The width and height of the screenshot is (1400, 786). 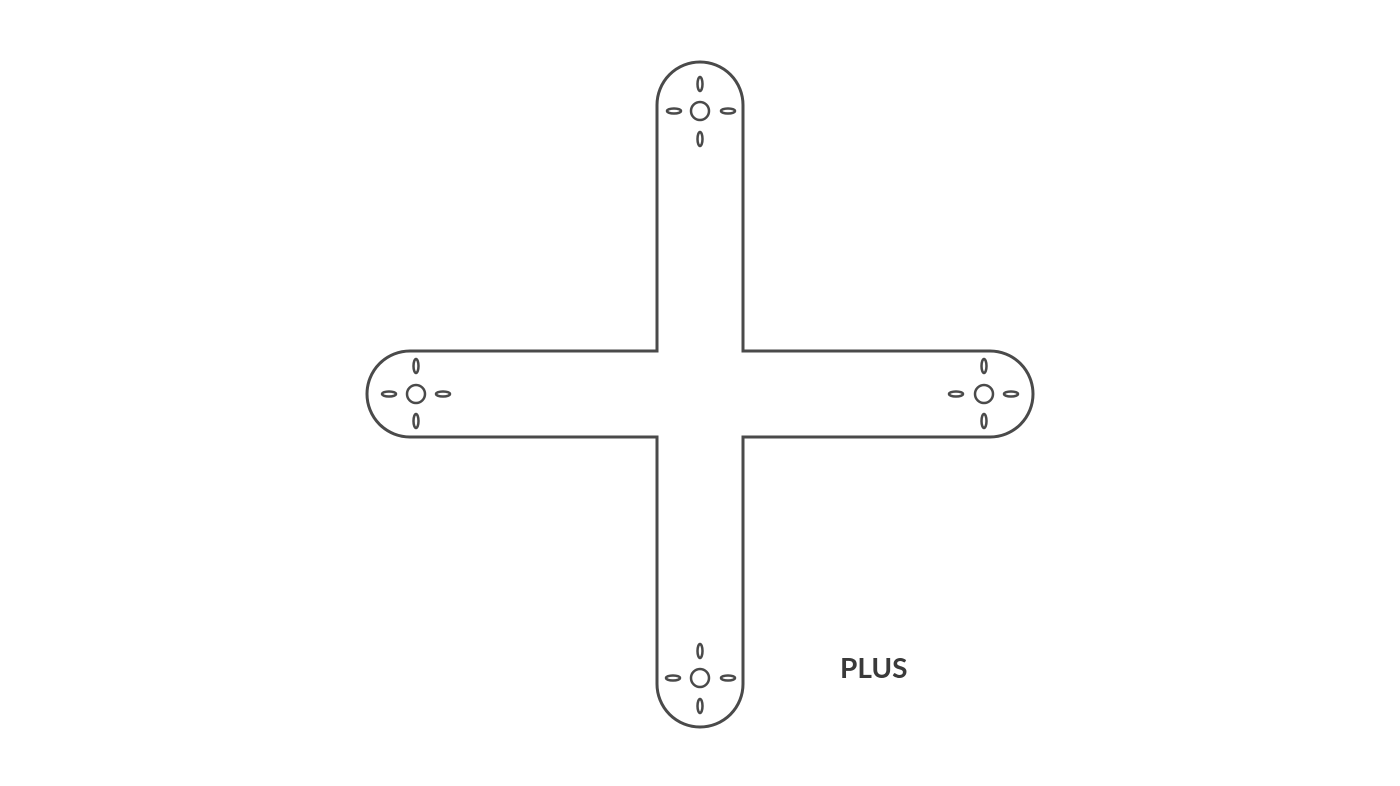 I want to click on mount-bottom, so click(x=700, y=678).